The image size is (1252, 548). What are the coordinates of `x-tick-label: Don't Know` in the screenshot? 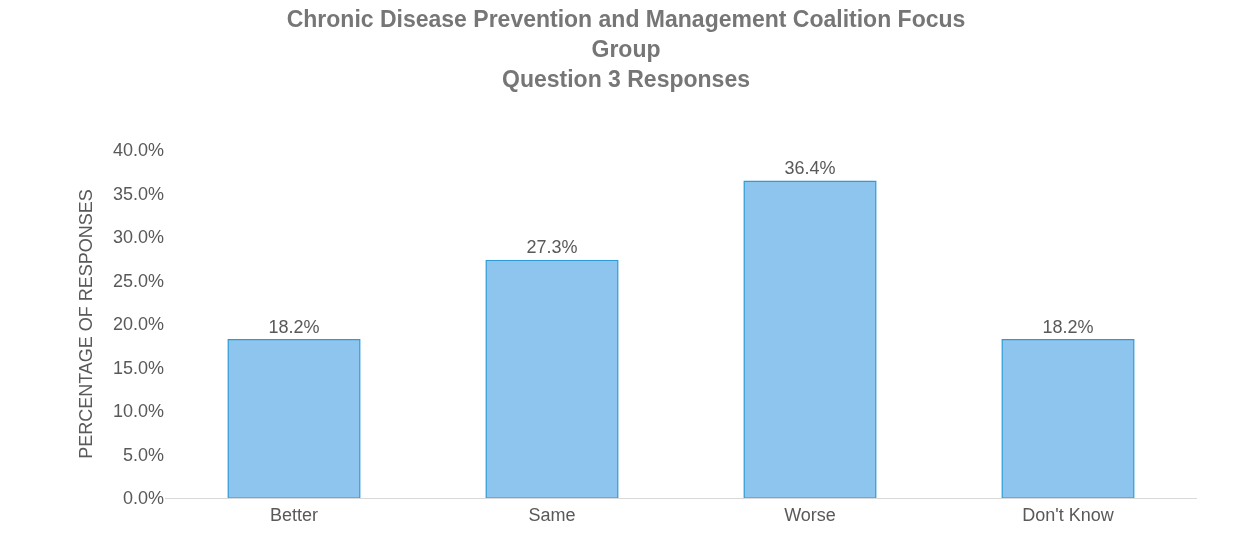 It's located at (1068, 514).